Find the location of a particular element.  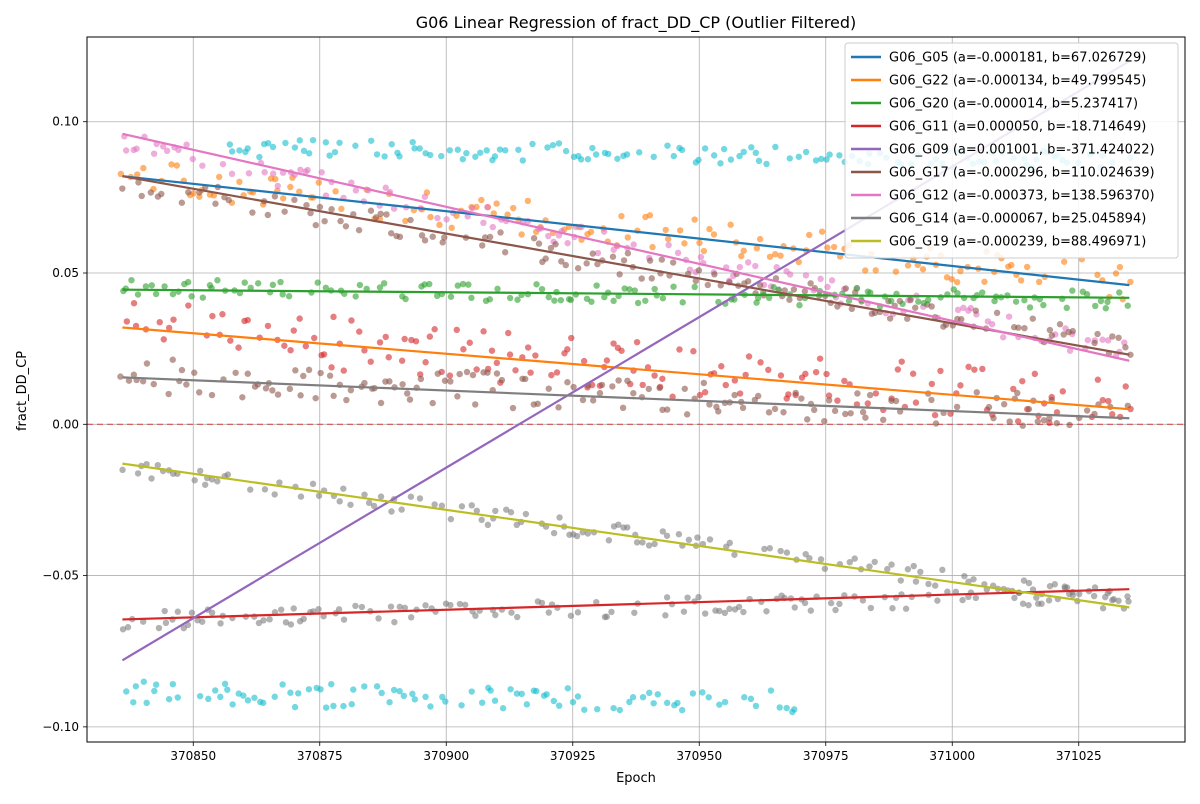

x-tick-label: 370850 is located at coordinates (193, 756).